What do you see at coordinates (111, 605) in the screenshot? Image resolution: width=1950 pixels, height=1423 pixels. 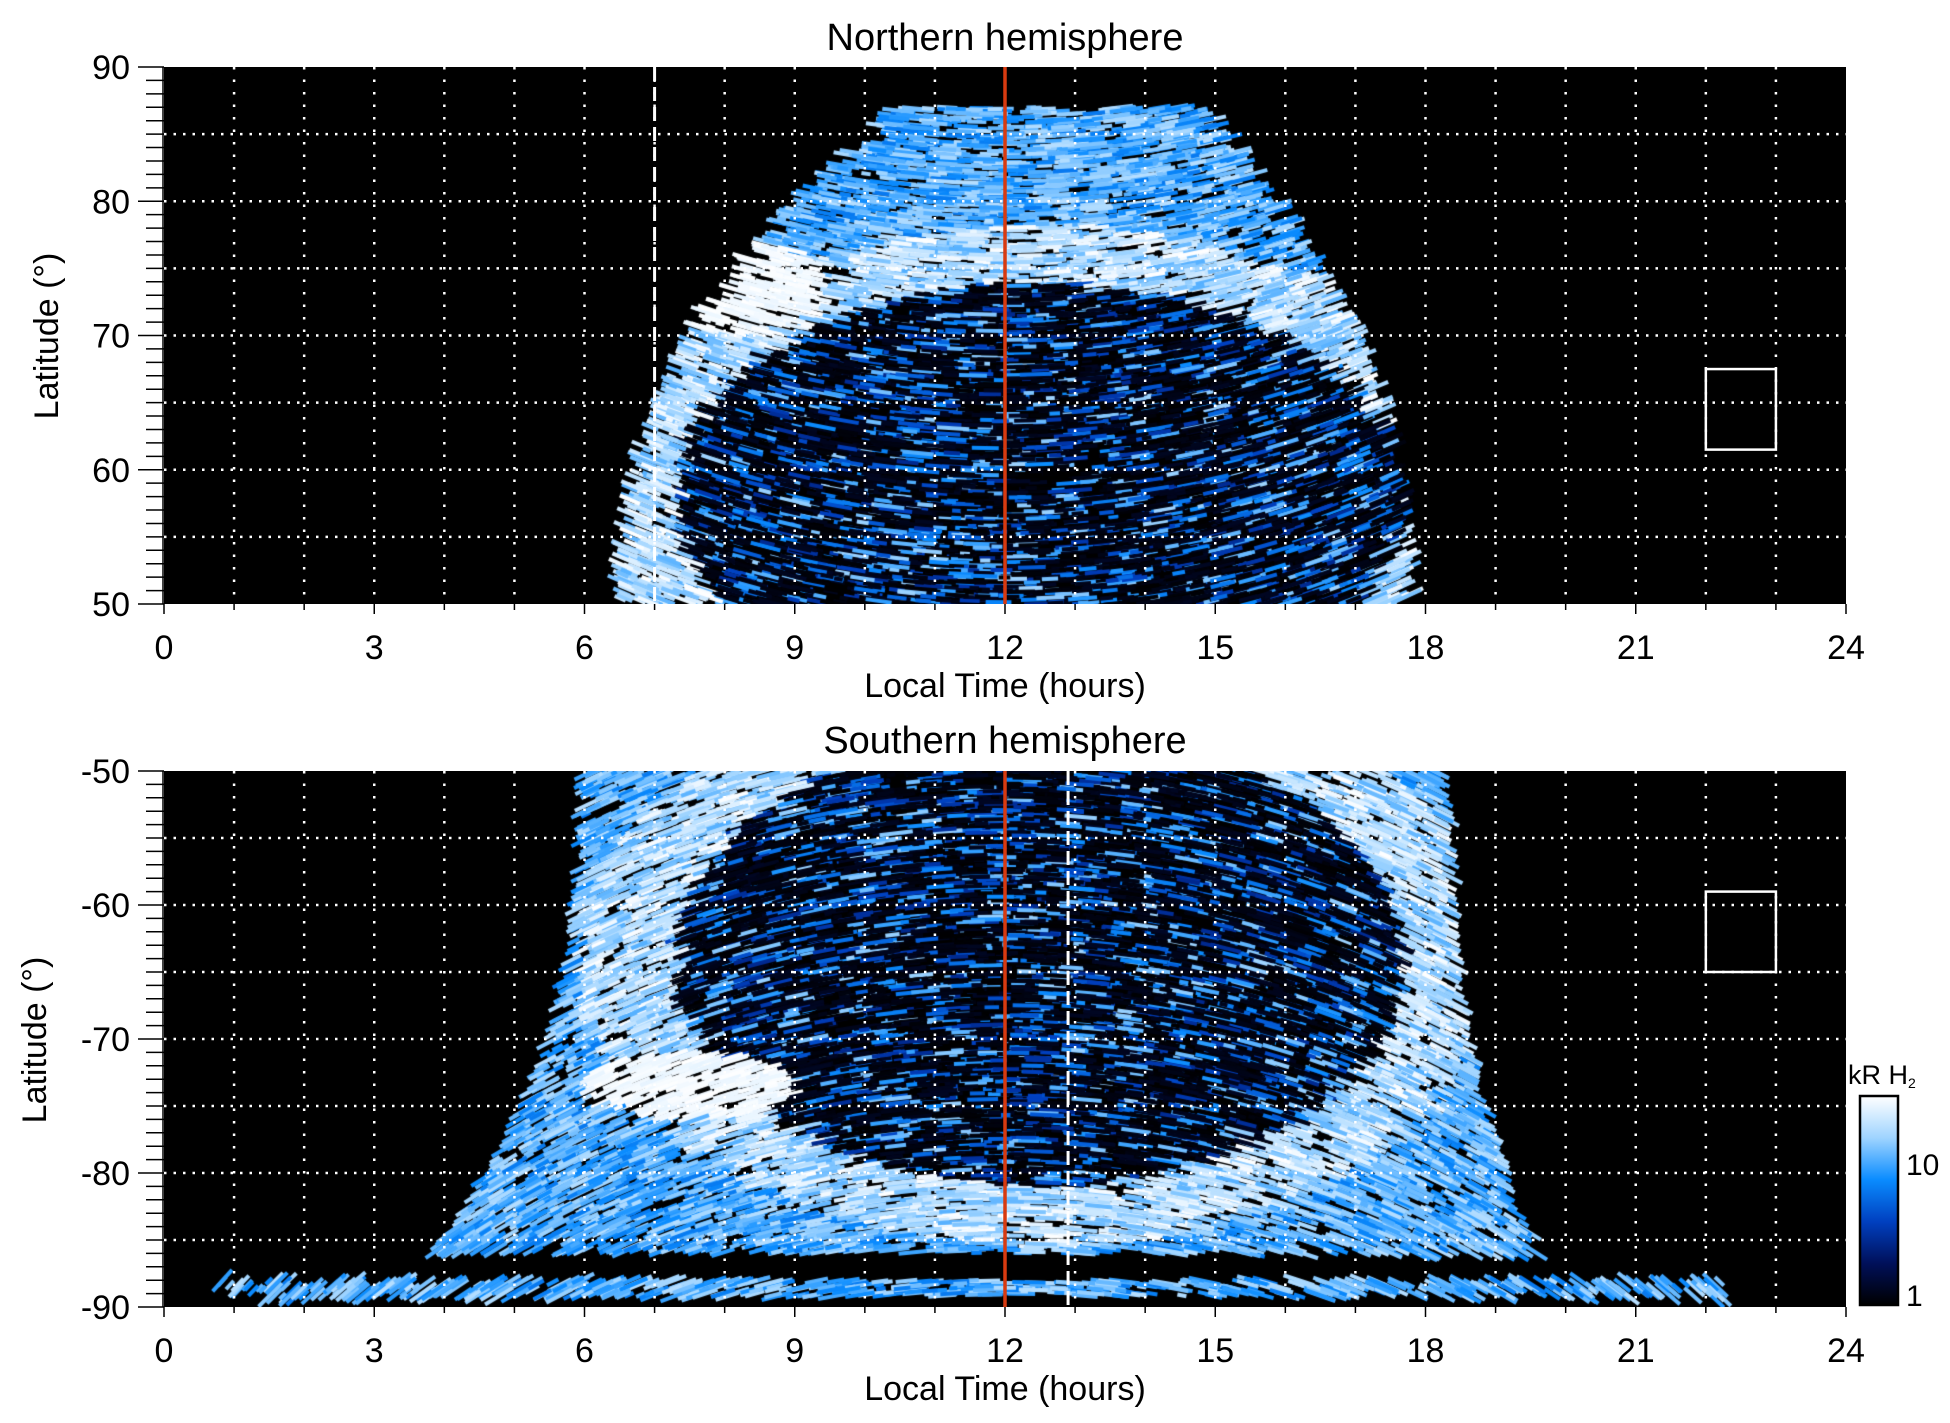 I see `y-tick-label: 50` at bounding box center [111, 605].